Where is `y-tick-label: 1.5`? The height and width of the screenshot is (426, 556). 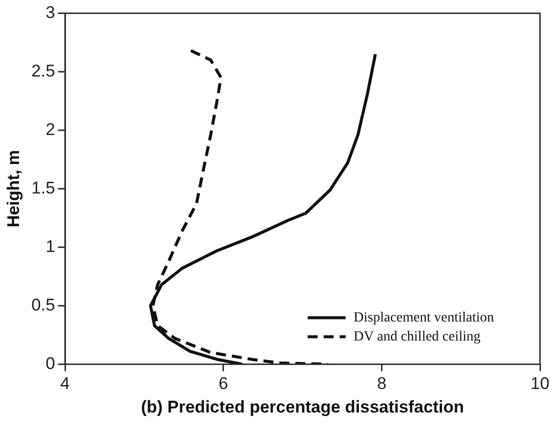
y-tick-label: 1.5 is located at coordinates (43, 188).